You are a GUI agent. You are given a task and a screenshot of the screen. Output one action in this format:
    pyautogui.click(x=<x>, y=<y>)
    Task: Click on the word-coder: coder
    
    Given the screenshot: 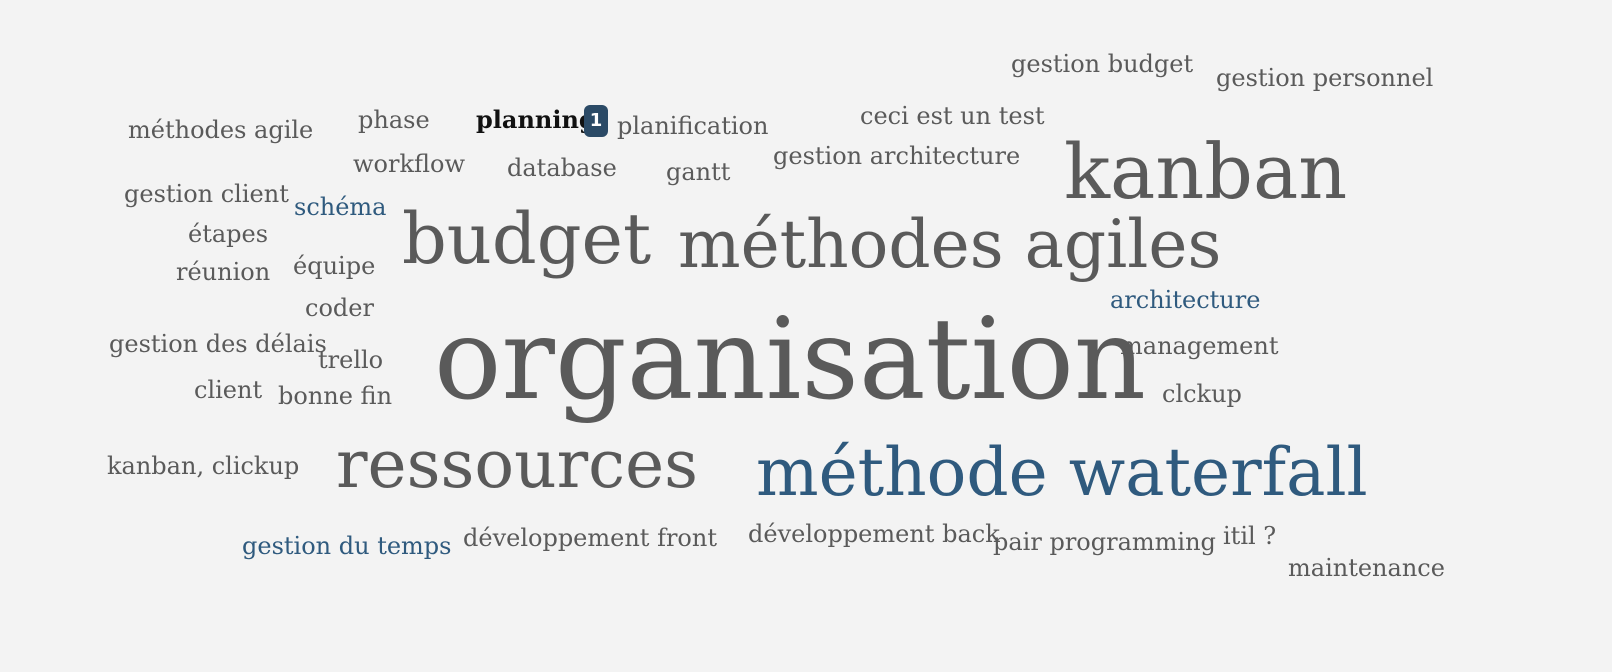 What is the action you would take?
    pyautogui.click(x=339, y=308)
    